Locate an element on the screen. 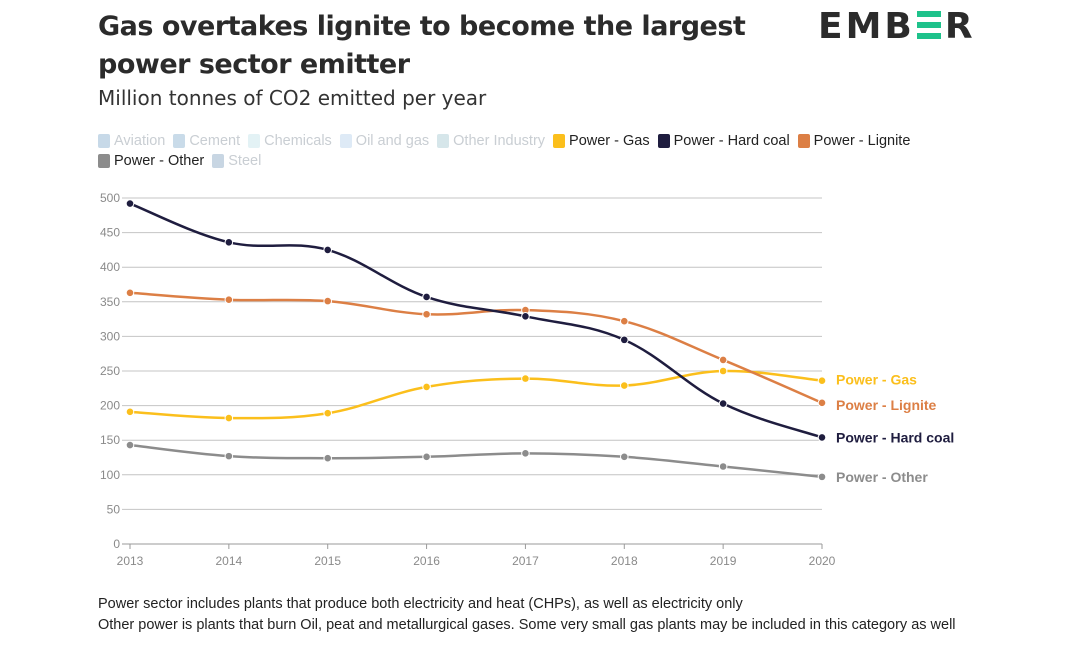 This screenshot has height=665, width=1072. legend-item-oil-and-gas: Oil and gas is located at coordinates (384, 141).